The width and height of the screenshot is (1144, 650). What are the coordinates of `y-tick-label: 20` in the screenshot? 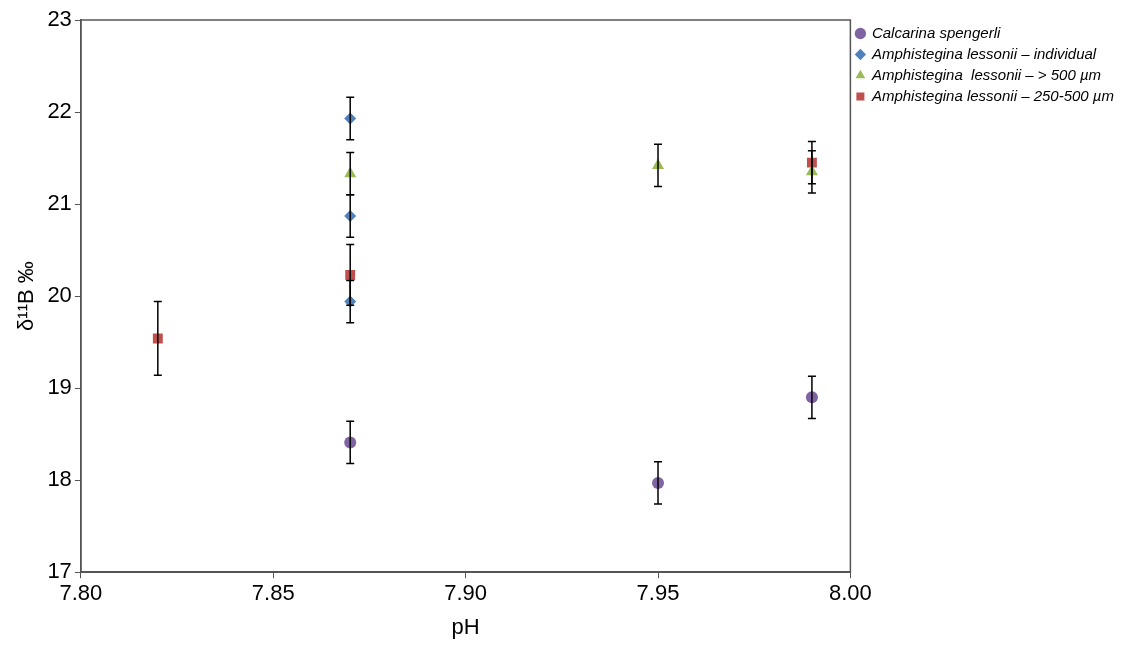 It's located at (59, 295).